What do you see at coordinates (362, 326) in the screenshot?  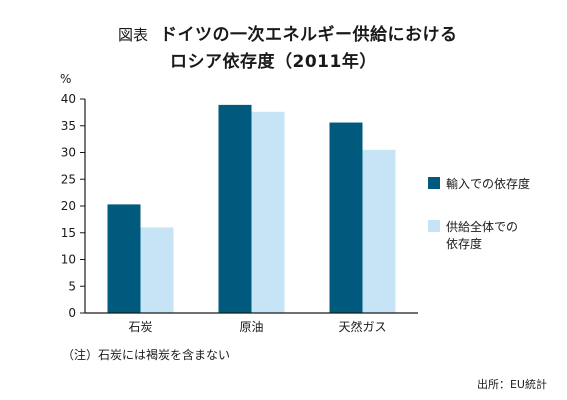 I see `x-category-label: 天然ガス` at bounding box center [362, 326].